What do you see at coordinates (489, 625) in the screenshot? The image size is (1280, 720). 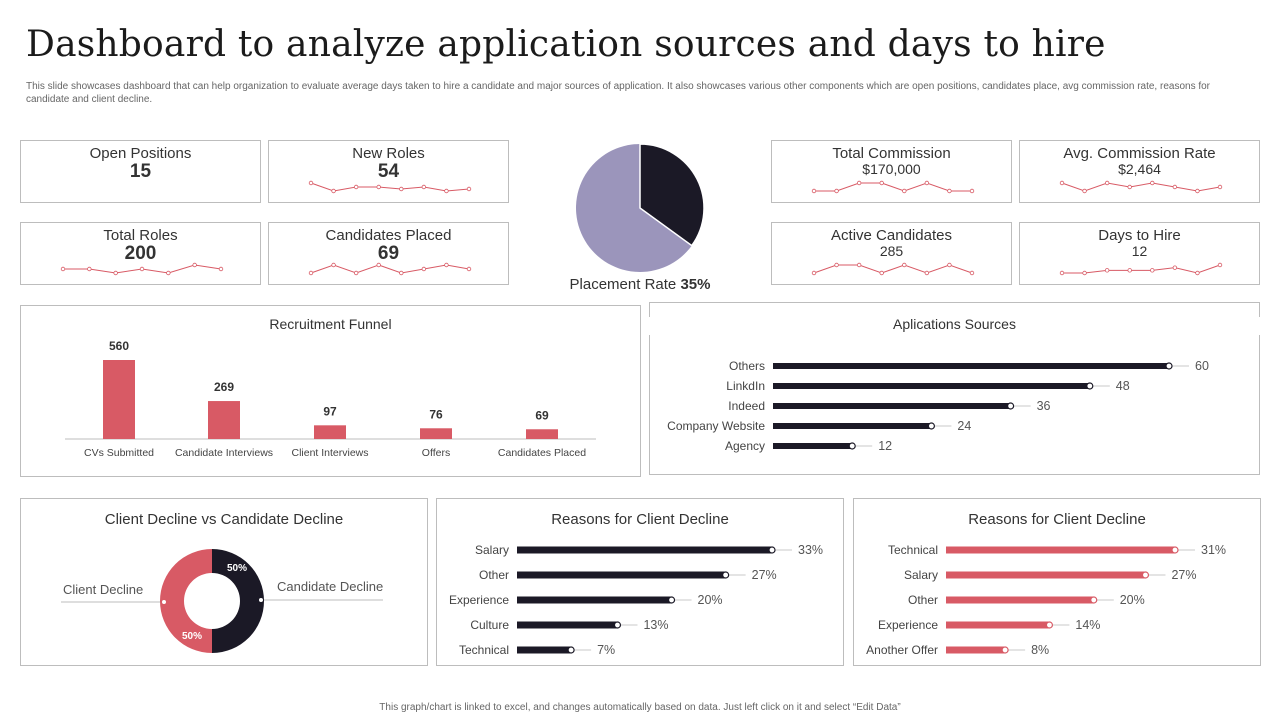 I see `bar-category-label: Culture` at bounding box center [489, 625].